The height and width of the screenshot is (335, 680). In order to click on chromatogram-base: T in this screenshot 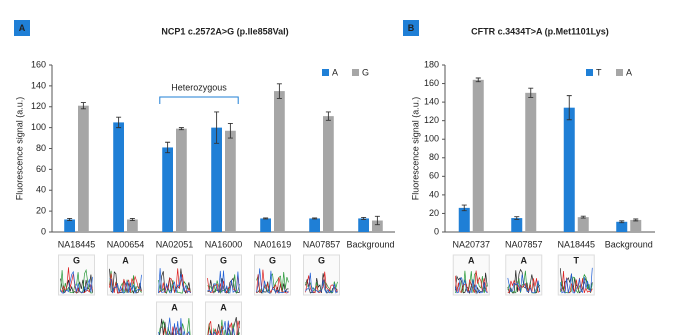, I will do `click(577, 260)`.